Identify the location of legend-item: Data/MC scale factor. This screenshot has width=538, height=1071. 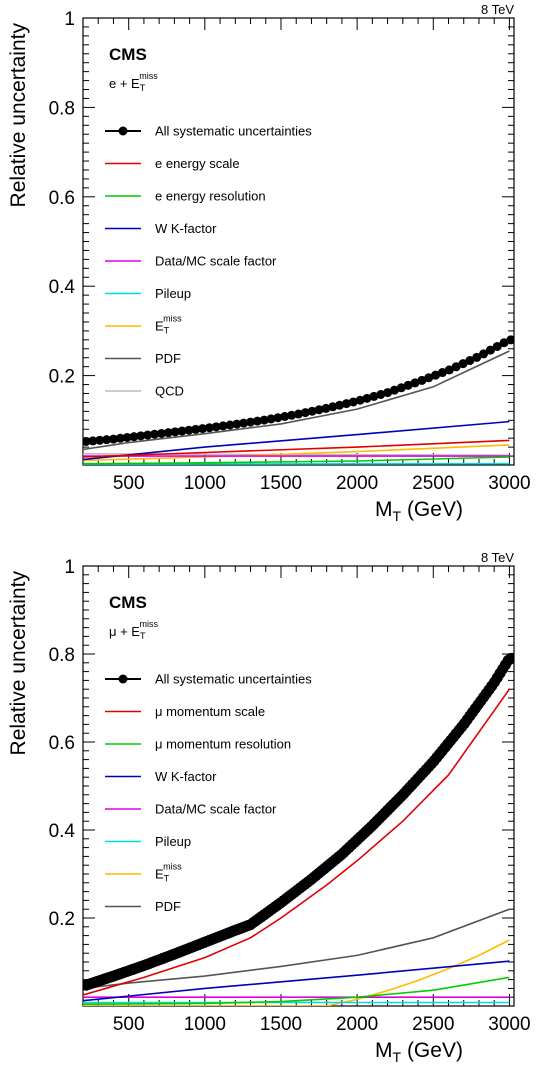
(191, 261).